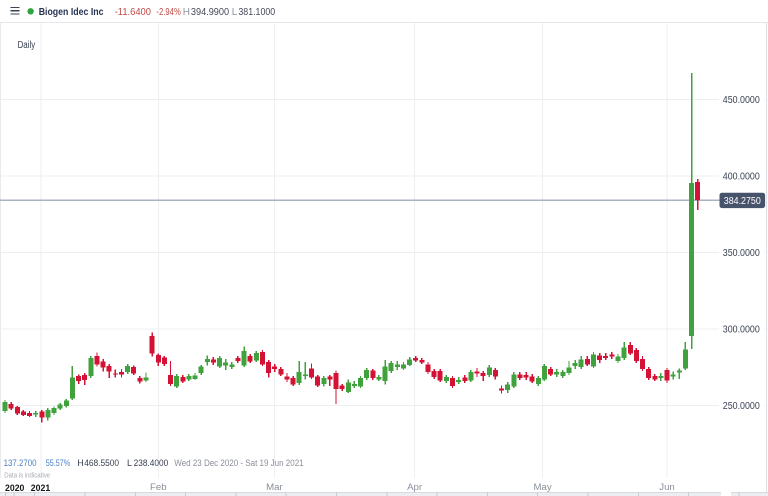  What do you see at coordinates (415, 487) in the screenshot?
I see `svg-text: Apr` at bounding box center [415, 487].